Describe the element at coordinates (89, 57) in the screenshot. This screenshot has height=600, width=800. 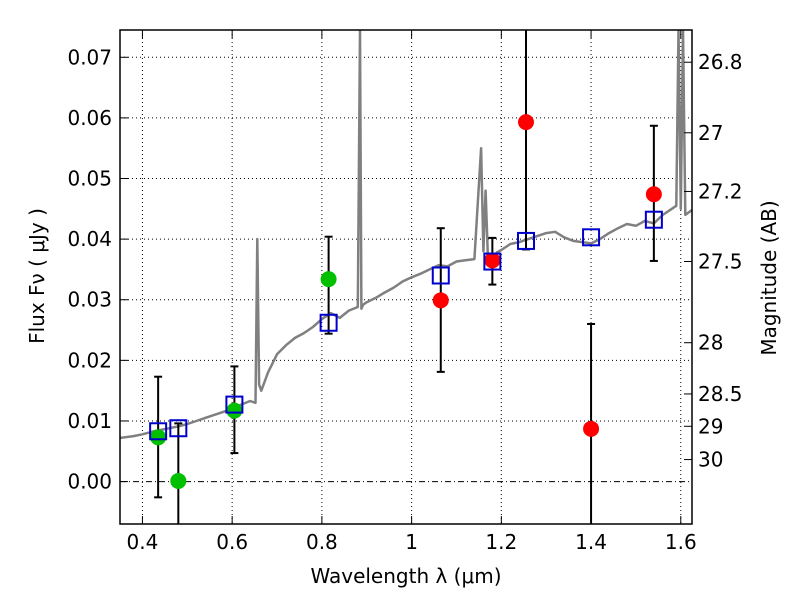
I see `y-tick-label: 0.07` at that location.